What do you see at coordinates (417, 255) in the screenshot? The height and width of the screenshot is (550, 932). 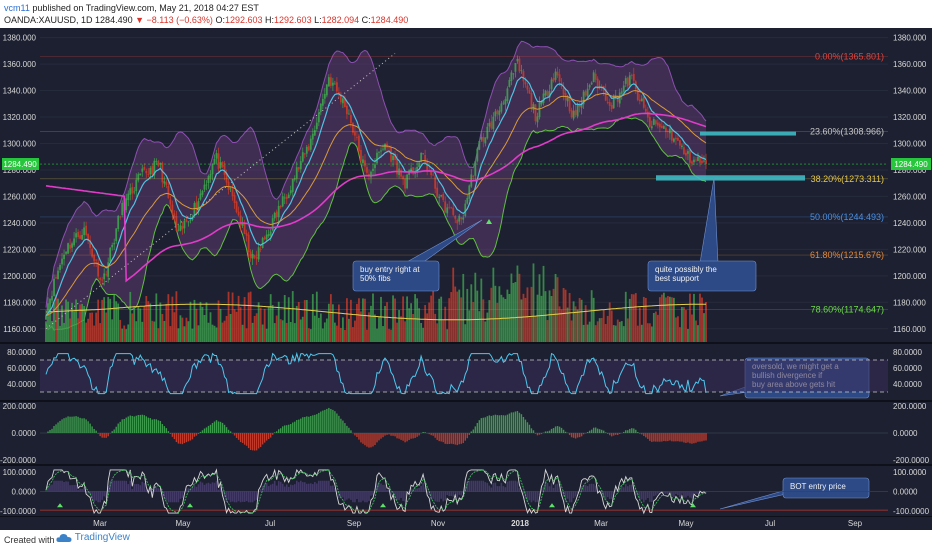 I see `buy-entry-callout: buy entry right at 50% fibs` at bounding box center [417, 255].